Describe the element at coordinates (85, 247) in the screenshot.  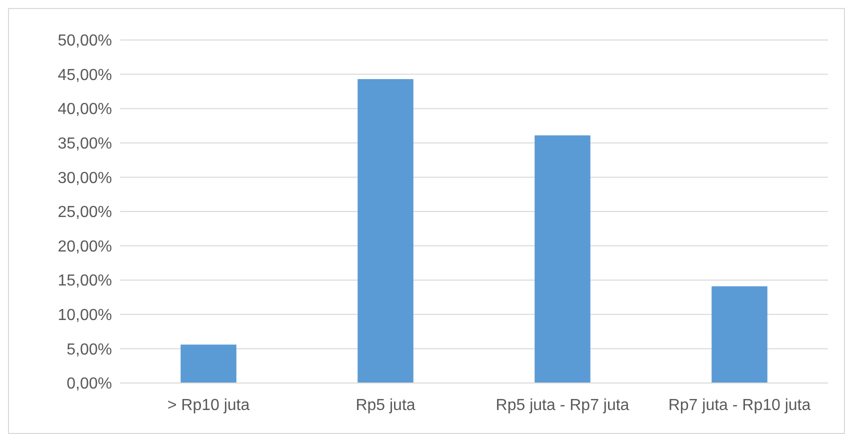
I see `y-tick-label: 20,00%` at that location.